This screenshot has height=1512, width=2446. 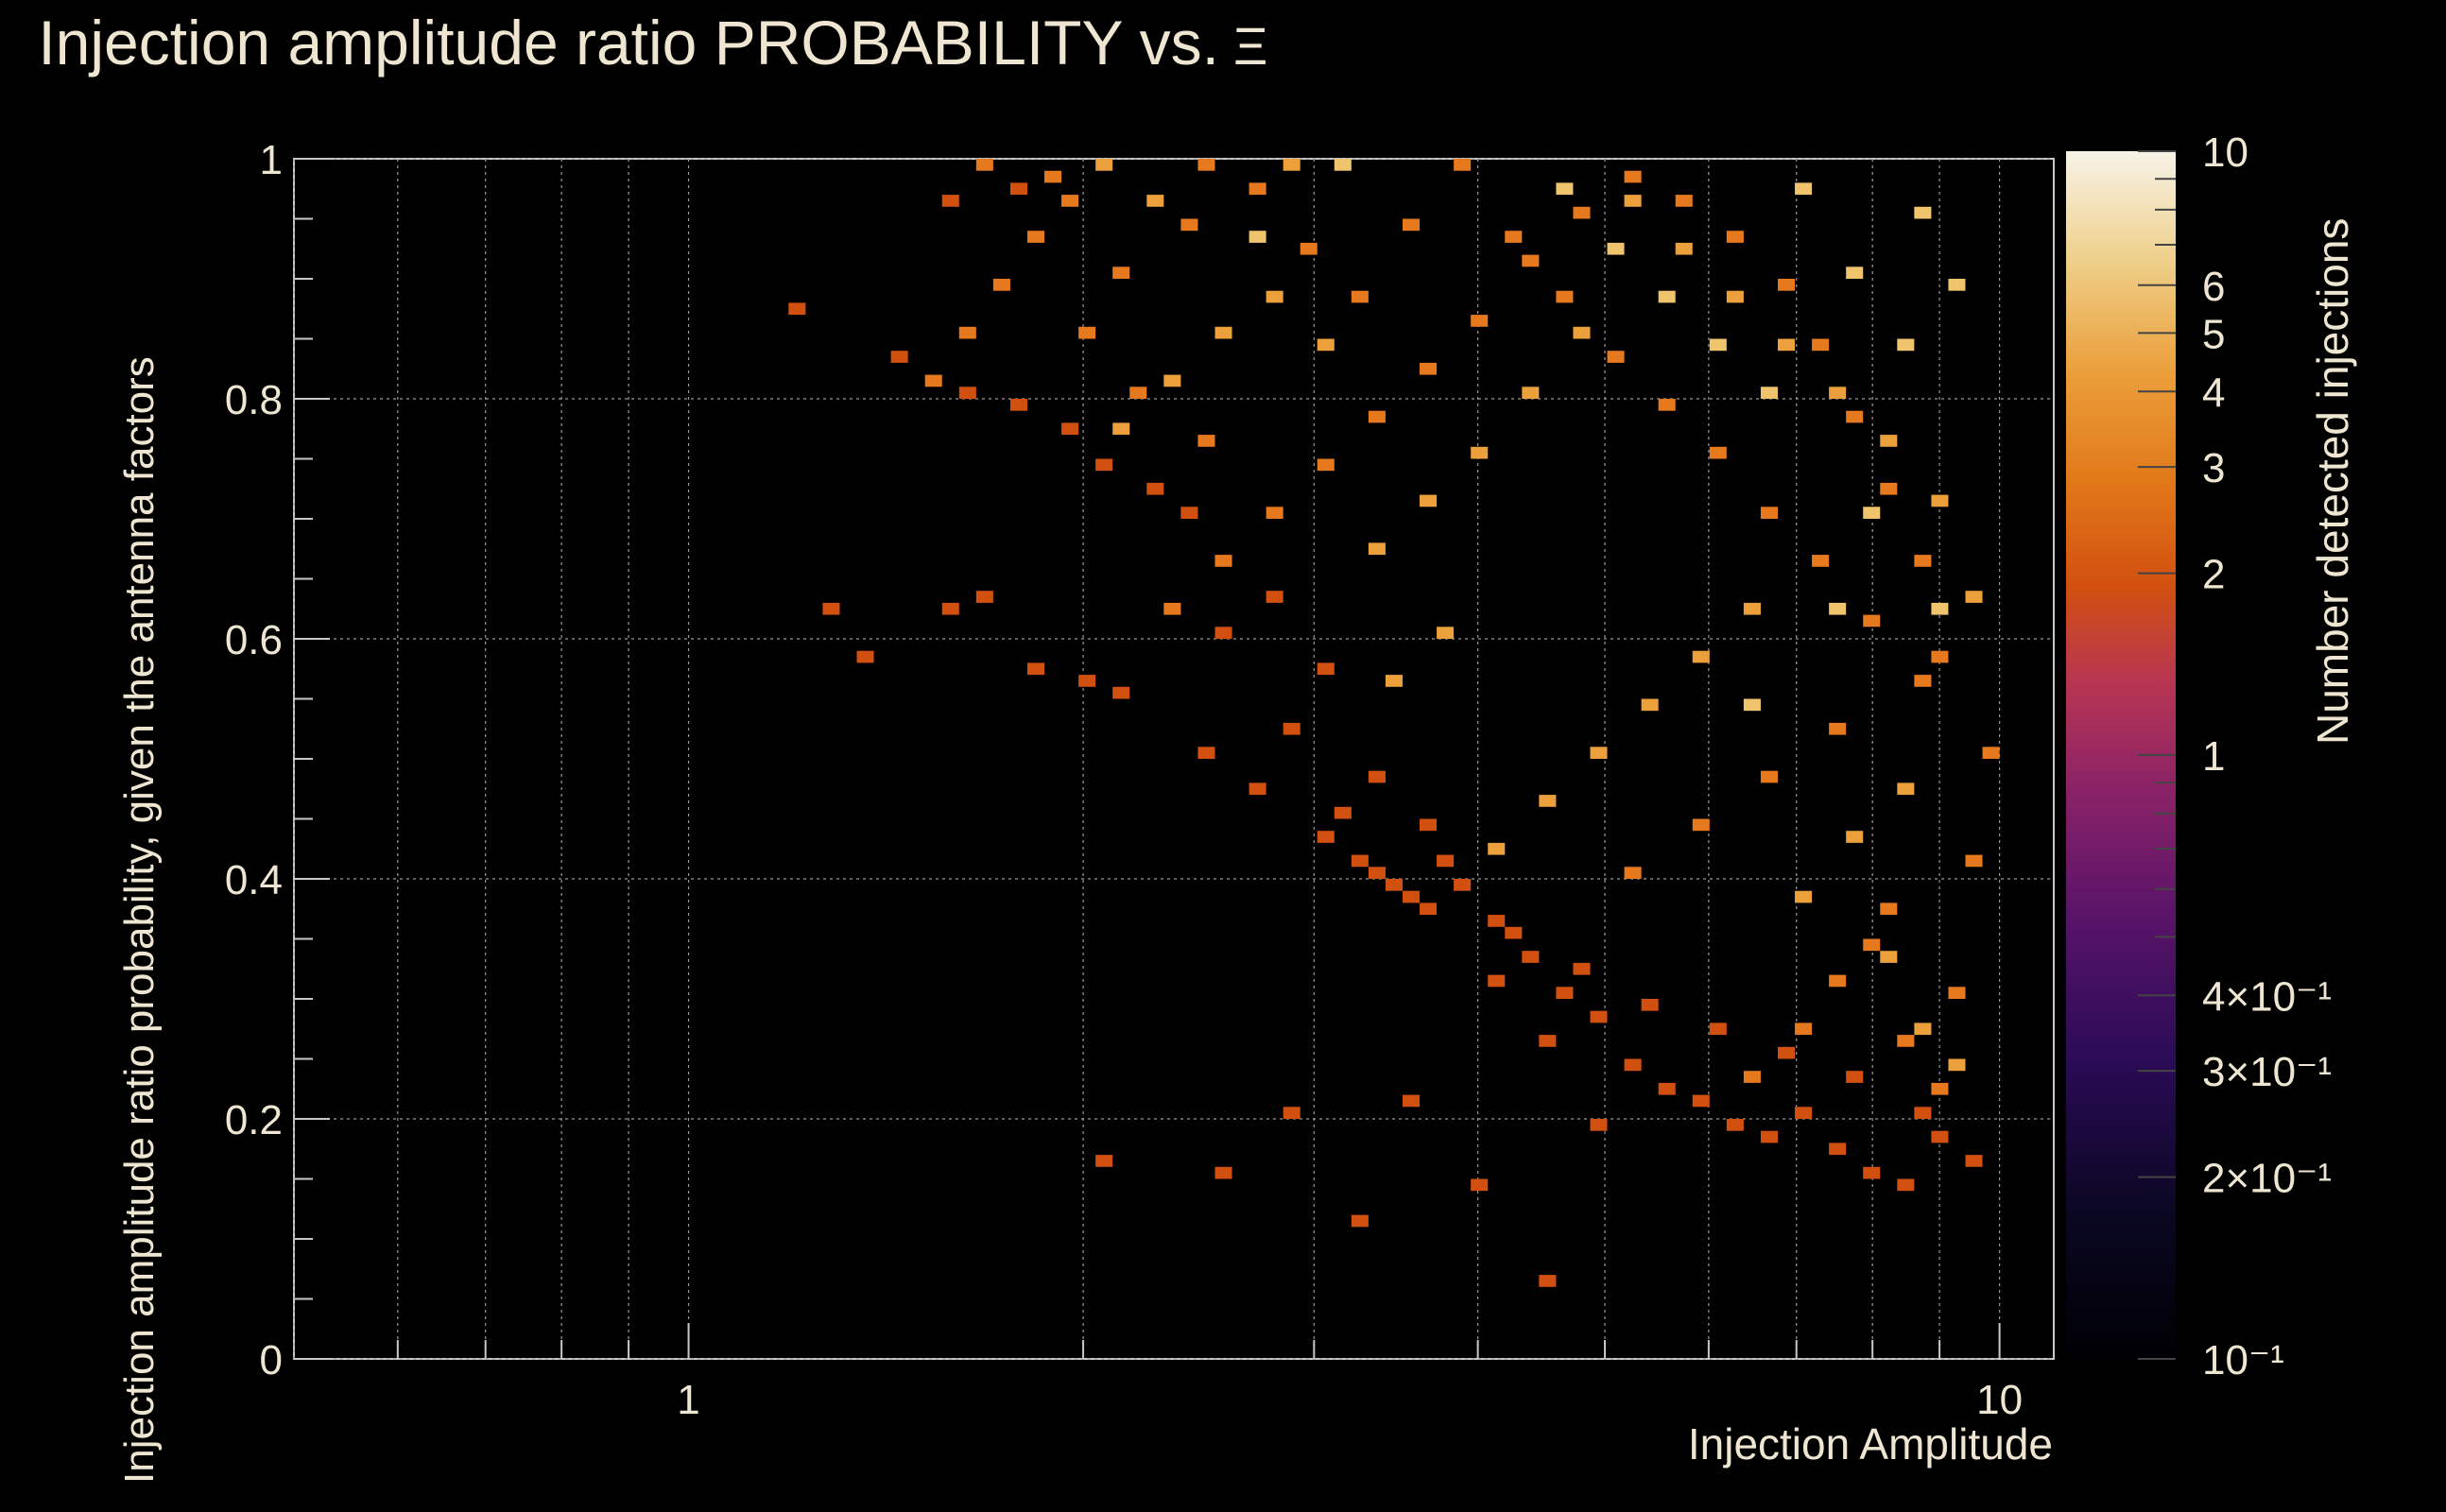 What do you see at coordinates (1999, 1400) in the screenshot?
I see `x-tick-label: 10` at bounding box center [1999, 1400].